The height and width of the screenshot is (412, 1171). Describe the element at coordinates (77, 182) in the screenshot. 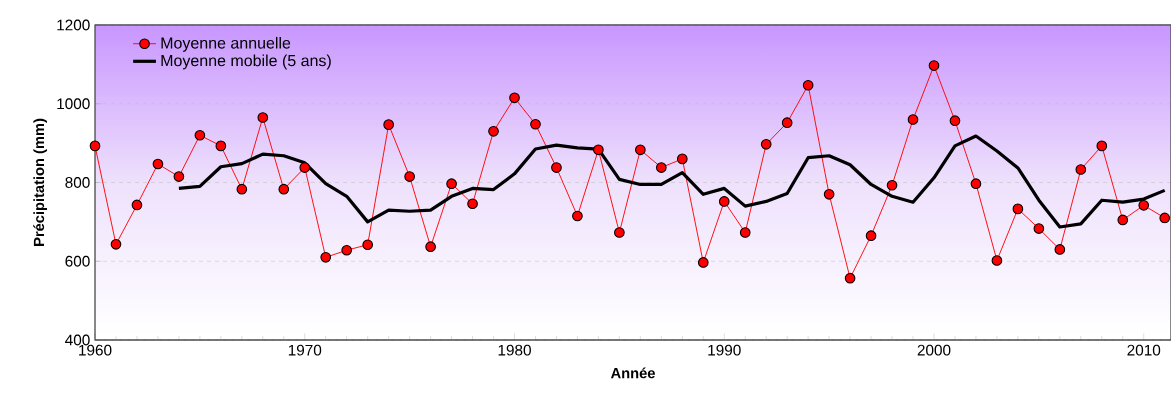

I see `y-tick-label: 800` at that location.